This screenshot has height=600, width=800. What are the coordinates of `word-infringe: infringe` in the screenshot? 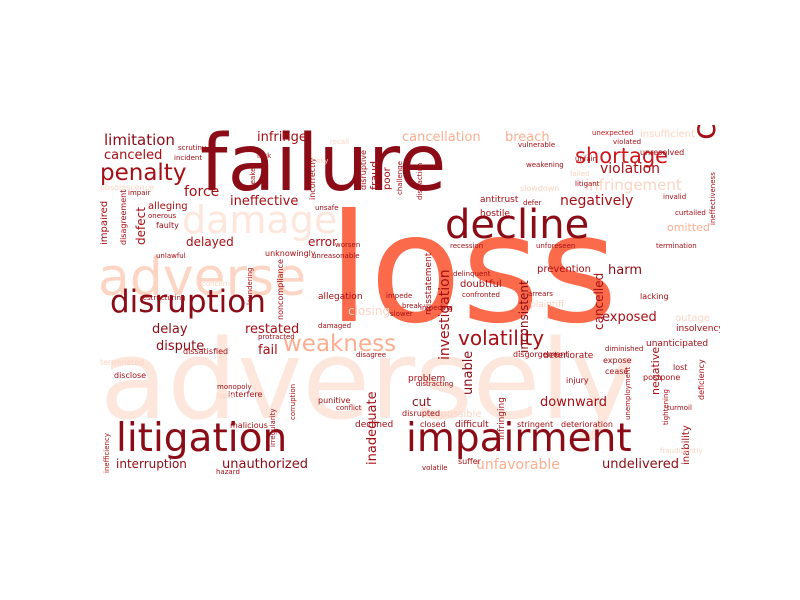 It's located at (282, 137).